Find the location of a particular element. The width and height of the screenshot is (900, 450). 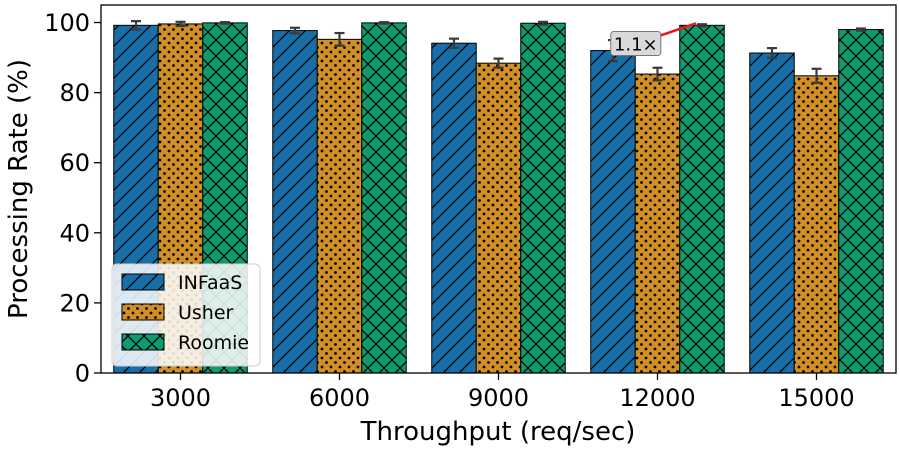

x-tick-label: 15000 is located at coordinates (816, 398).